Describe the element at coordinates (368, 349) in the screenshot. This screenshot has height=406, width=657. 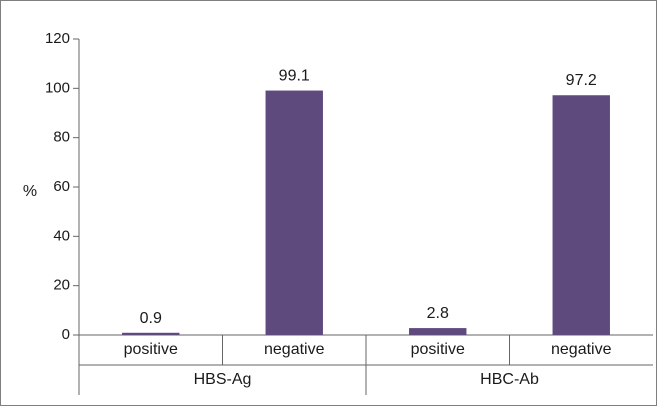
I see `category-labels: positive negative positive negative` at that location.